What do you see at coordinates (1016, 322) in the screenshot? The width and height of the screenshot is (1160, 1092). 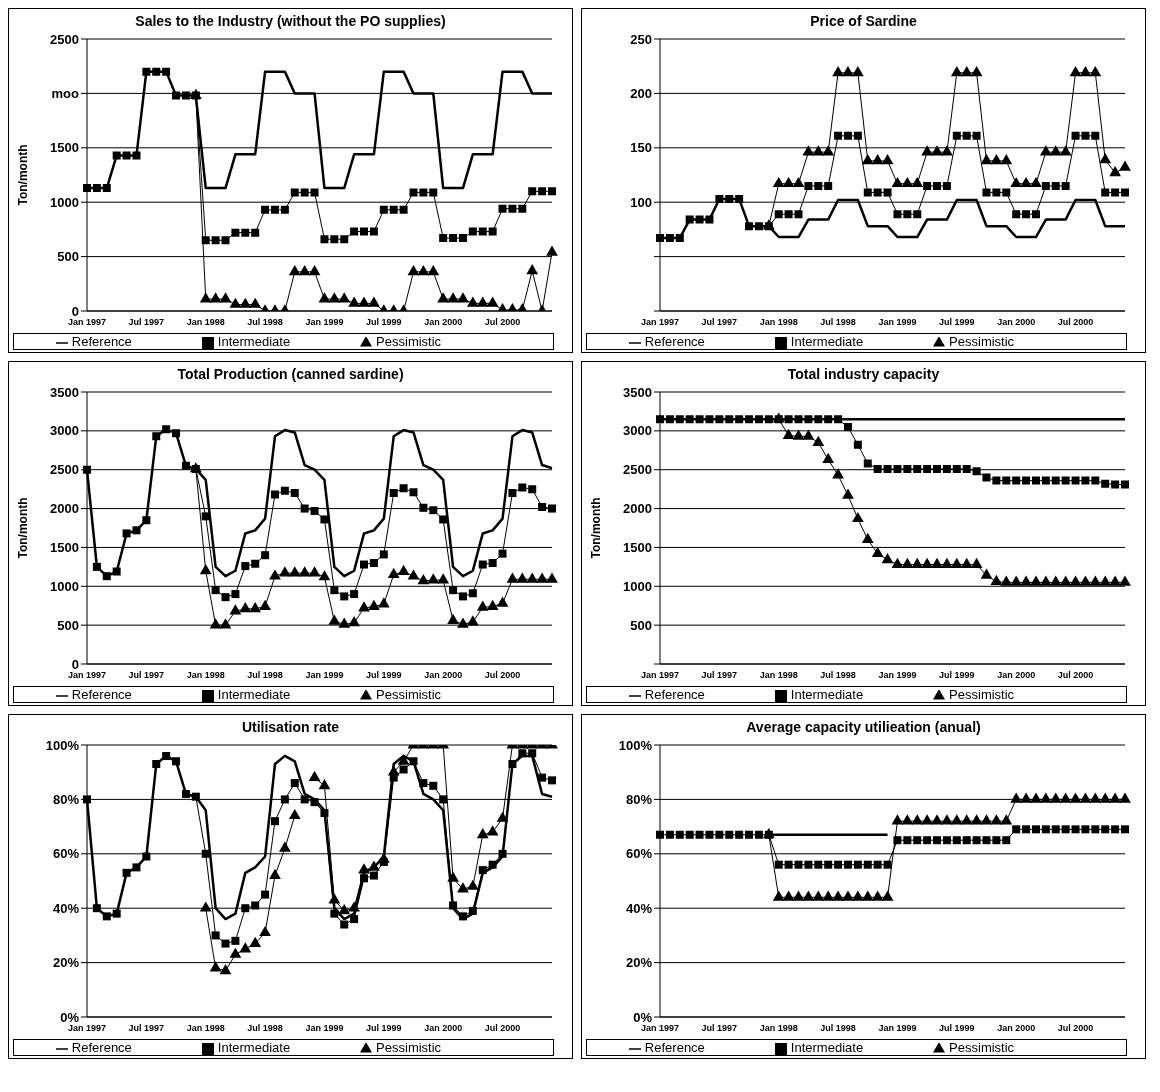 I see `x-tick-label: Jan 2000` at bounding box center [1016, 322].